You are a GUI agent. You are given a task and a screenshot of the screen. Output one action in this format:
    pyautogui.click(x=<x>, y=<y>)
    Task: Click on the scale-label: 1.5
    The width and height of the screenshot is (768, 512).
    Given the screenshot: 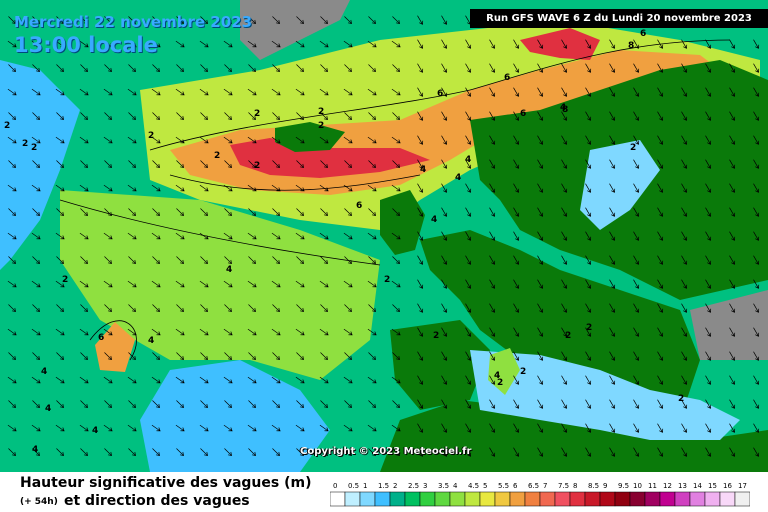 What is the action you would take?
    pyautogui.click(x=383, y=486)
    